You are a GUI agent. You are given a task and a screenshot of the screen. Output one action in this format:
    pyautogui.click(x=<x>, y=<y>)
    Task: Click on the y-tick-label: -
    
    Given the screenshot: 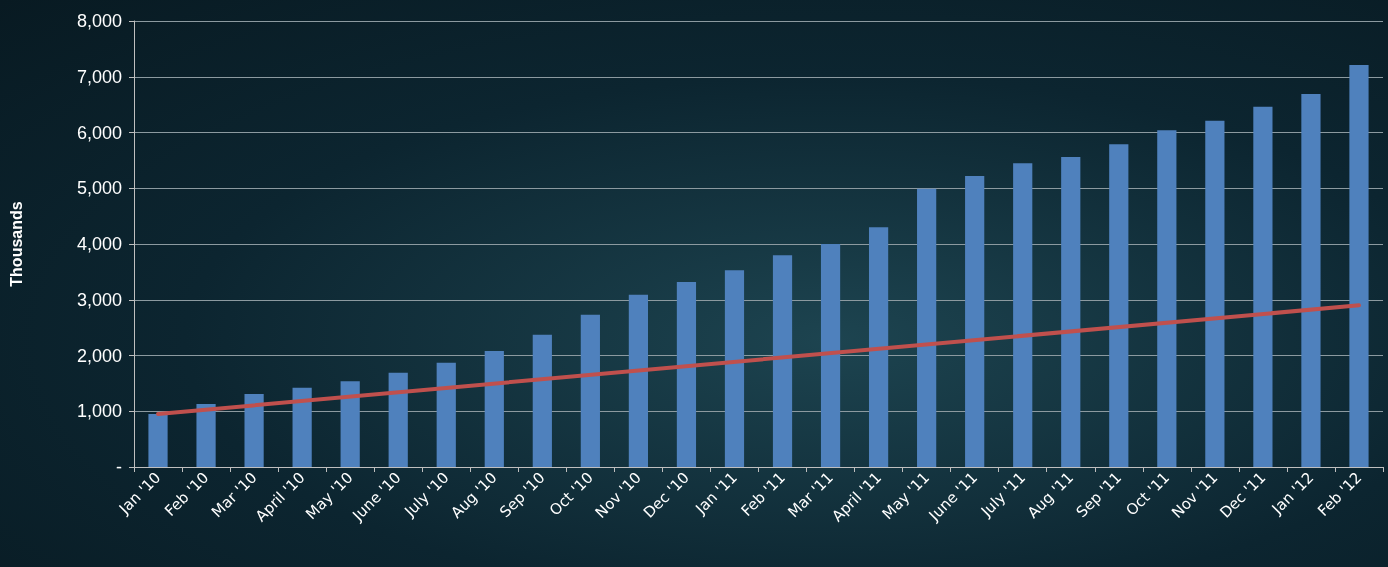 What is the action you would take?
    pyautogui.click(x=119, y=467)
    